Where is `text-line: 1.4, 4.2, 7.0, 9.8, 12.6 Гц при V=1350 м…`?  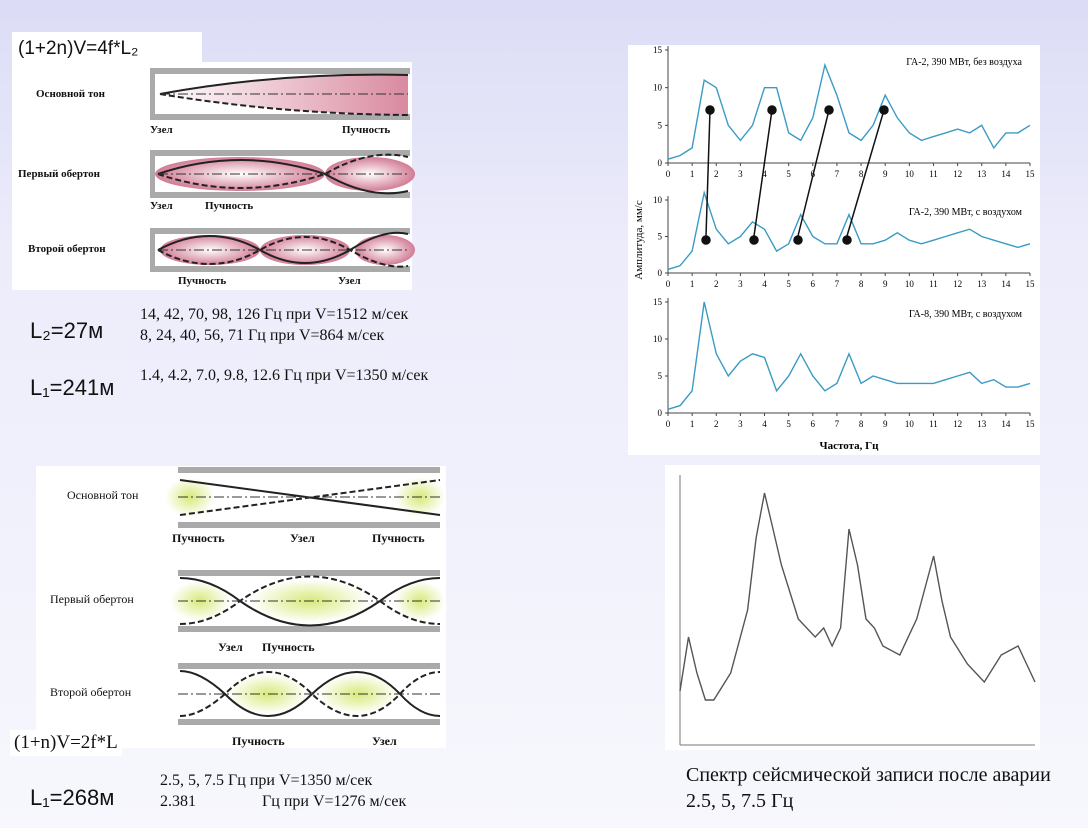
text-line: 1.4, 4.2, 7.0, 9.8, 12.6 Гц при V=1350 м… is located at coordinates (284, 375).